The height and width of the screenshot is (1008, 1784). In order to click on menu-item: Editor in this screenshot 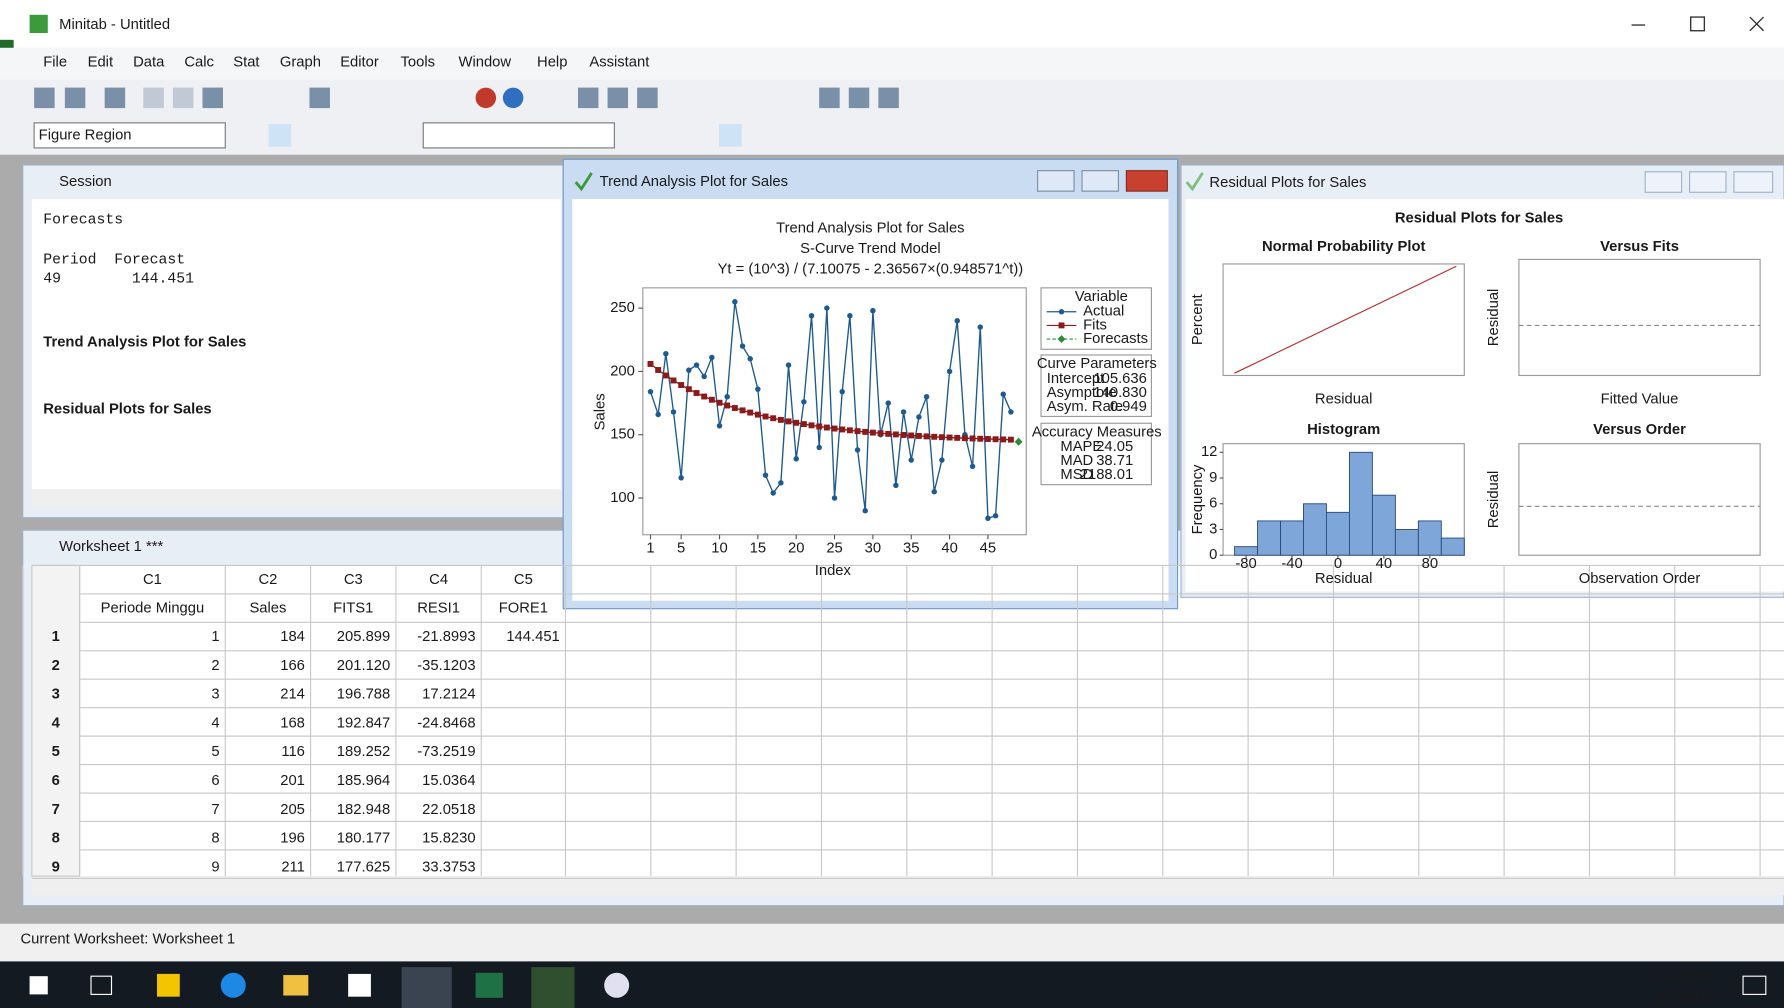, I will do `click(359, 62)`.